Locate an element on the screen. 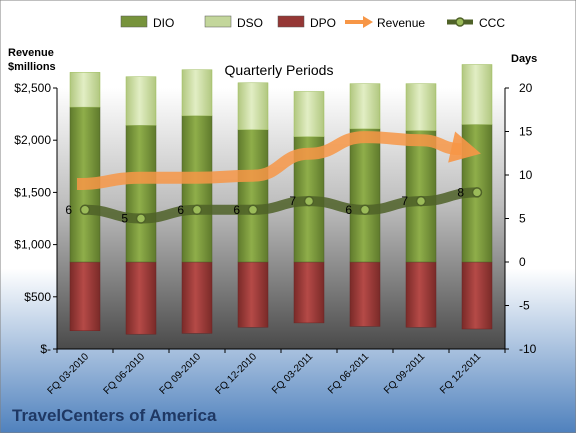  legend-label-dio: DIO is located at coordinates (163, 23).